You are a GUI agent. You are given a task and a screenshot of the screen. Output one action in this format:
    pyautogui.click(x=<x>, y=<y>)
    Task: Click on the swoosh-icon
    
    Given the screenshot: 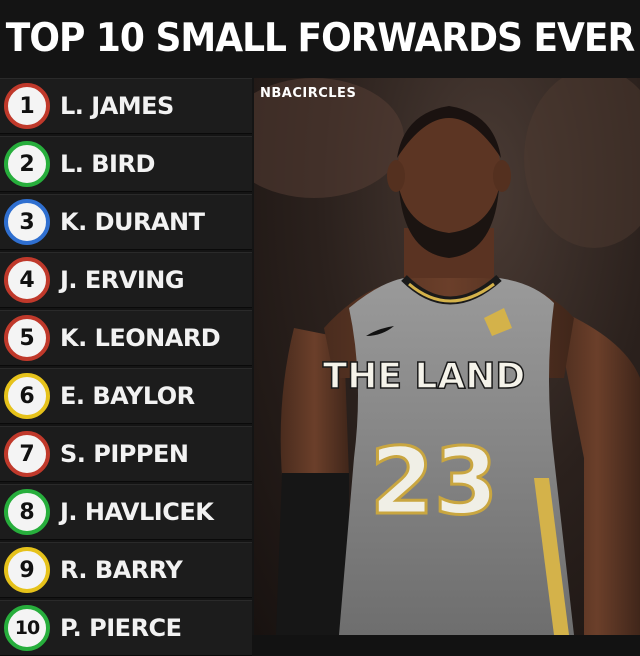 What is the action you would take?
    pyautogui.click(x=380, y=331)
    